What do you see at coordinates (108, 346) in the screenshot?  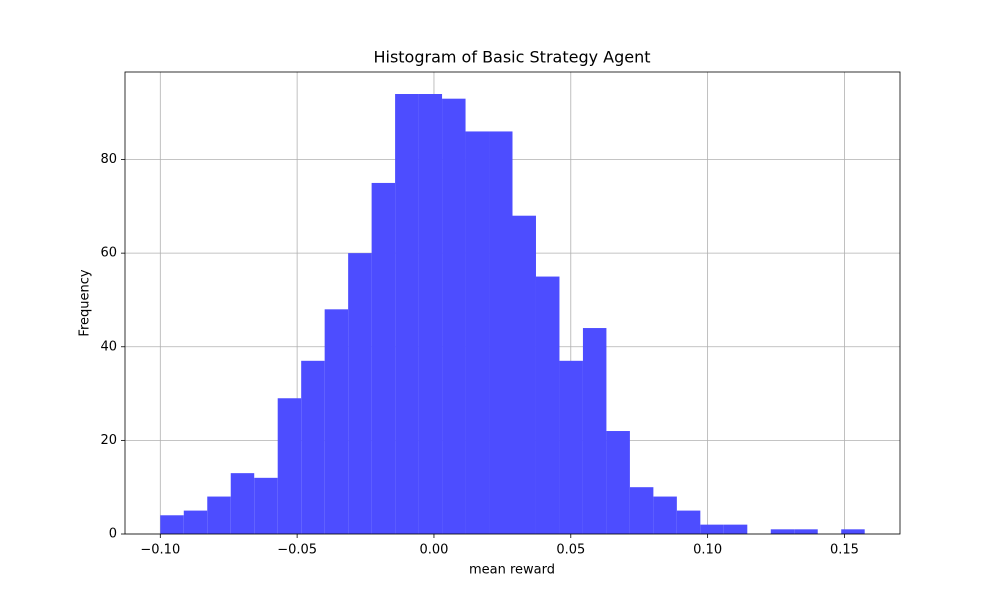 I see `y-tick-label: 40` at bounding box center [108, 346].